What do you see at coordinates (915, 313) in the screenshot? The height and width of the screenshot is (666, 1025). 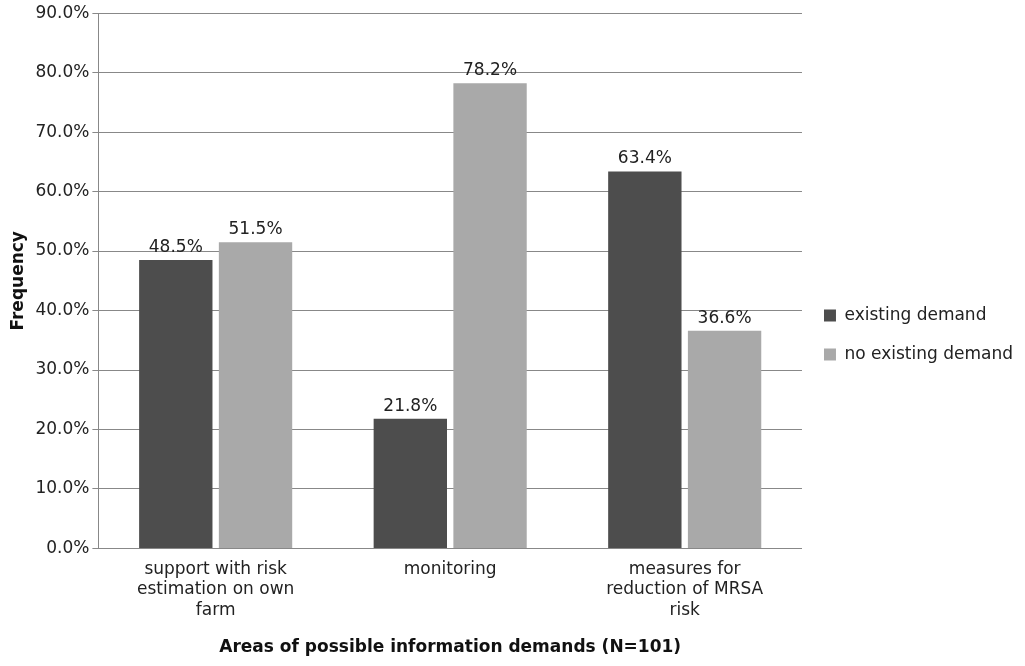 I see `legend-label: existing demand` at bounding box center [915, 313].